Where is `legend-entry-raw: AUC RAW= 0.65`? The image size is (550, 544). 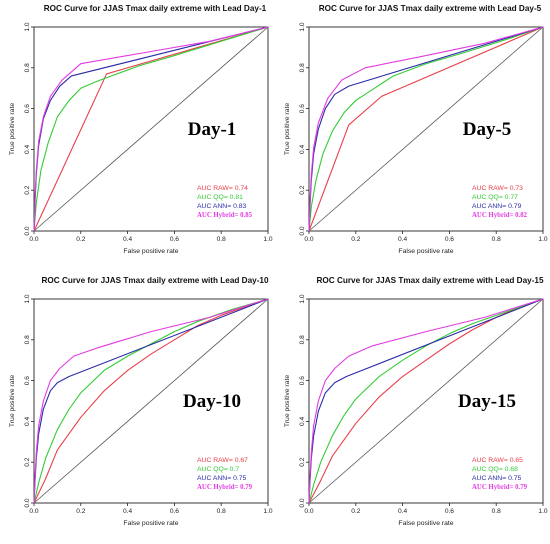
legend-entry-raw: AUC RAW= 0.65 is located at coordinates (497, 460).